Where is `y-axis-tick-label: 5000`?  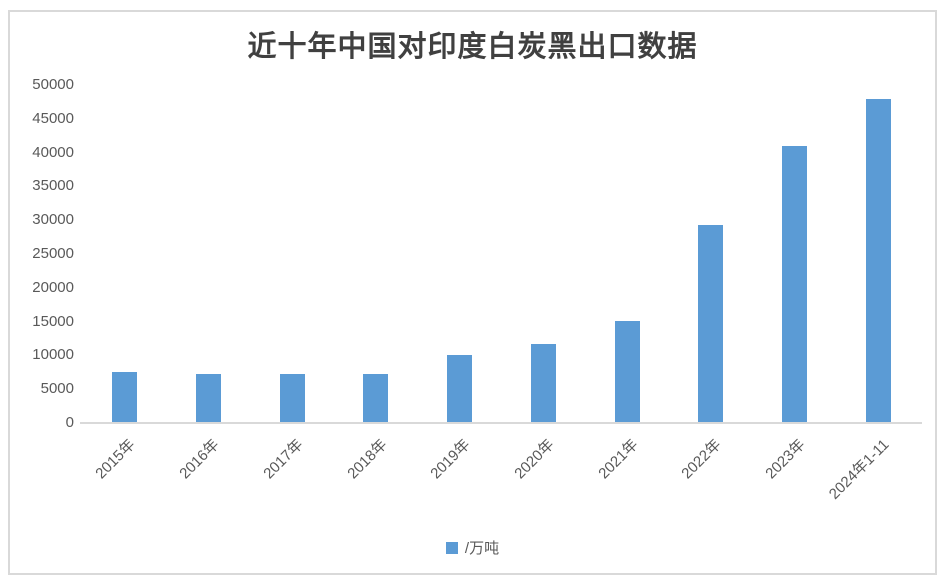
y-axis-tick-label: 5000 is located at coordinates (57, 389).